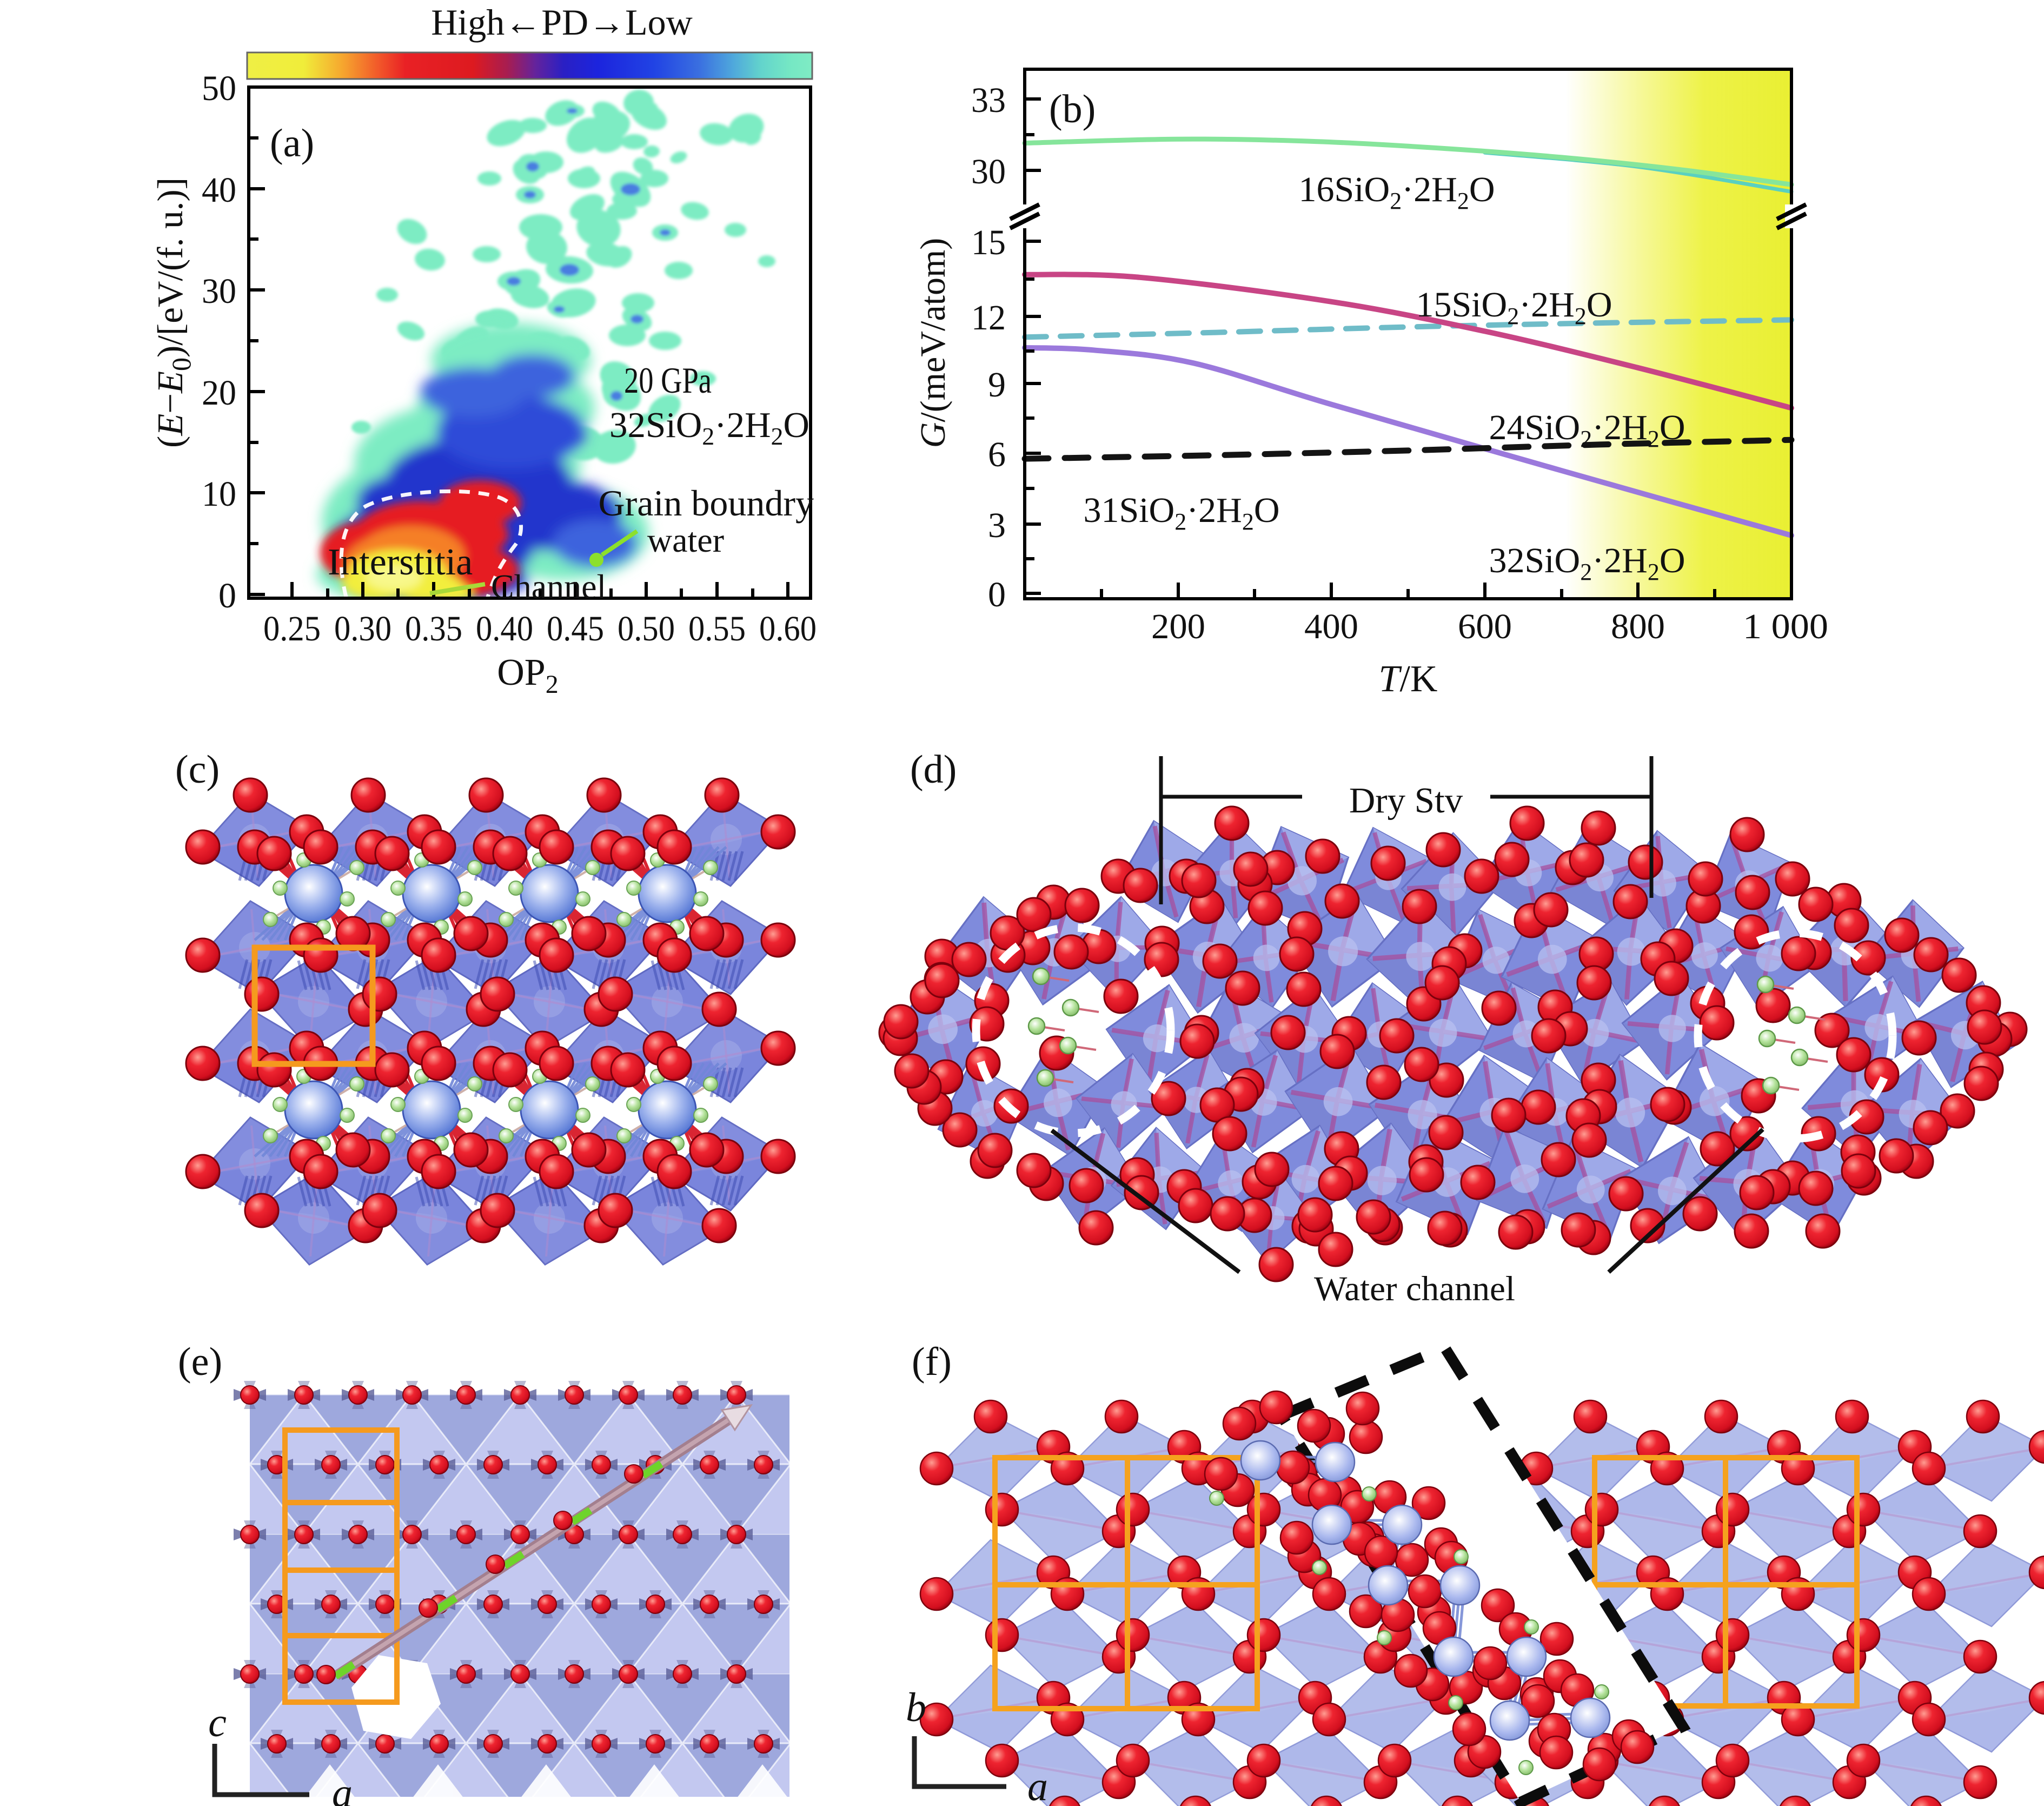  What do you see at coordinates (200, 1362) in the screenshot?
I see `svg-text: (e)` at bounding box center [200, 1362].